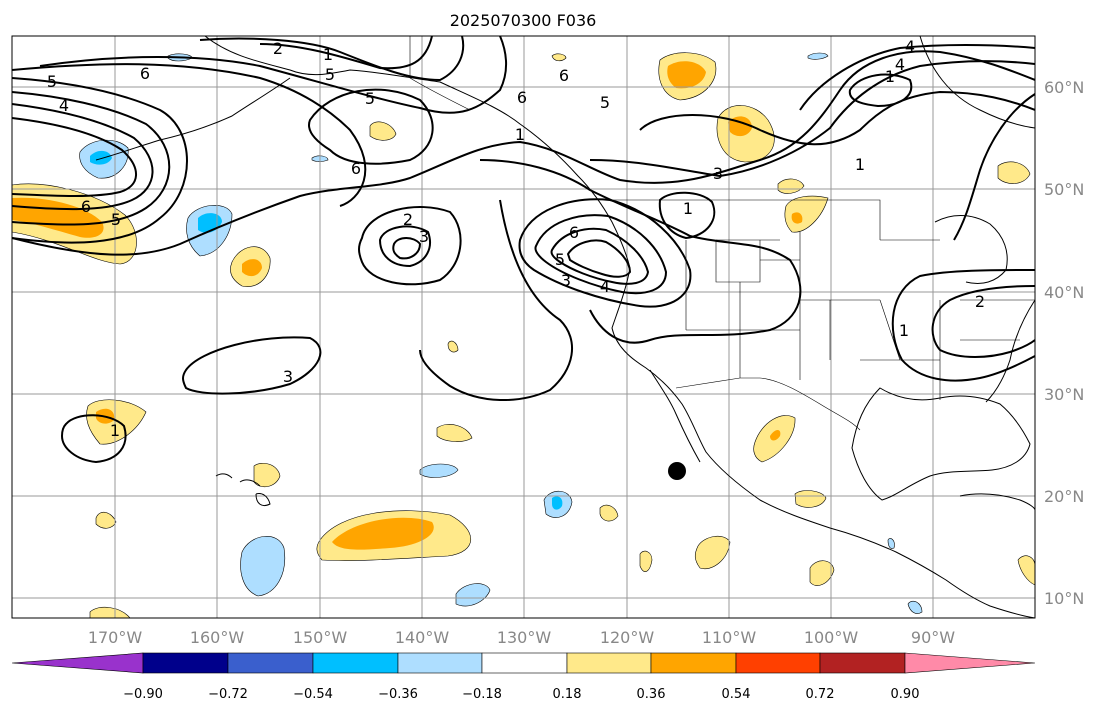 This screenshot has height=712, width=1105. Describe the element at coordinates (115, 637) in the screenshot. I see `lon-label: 170°W` at that location.